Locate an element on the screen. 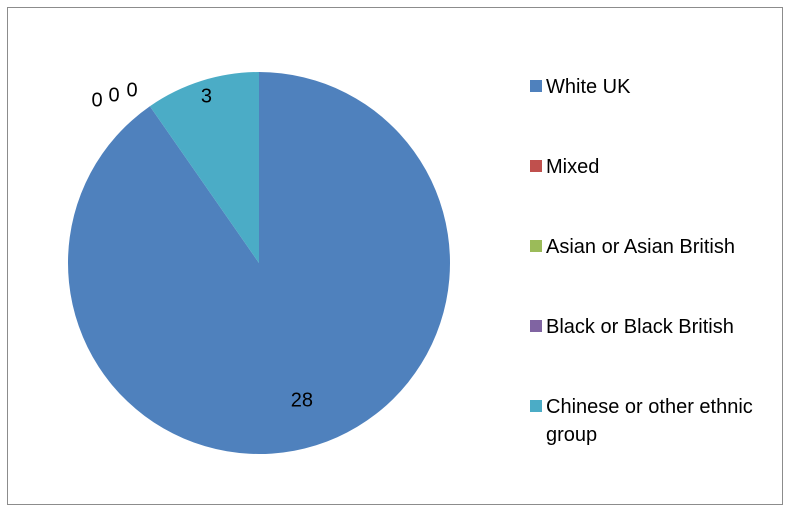 The image size is (792, 515). data-label-chinese-or-other-ethnic-group: 3 is located at coordinates (206, 96).